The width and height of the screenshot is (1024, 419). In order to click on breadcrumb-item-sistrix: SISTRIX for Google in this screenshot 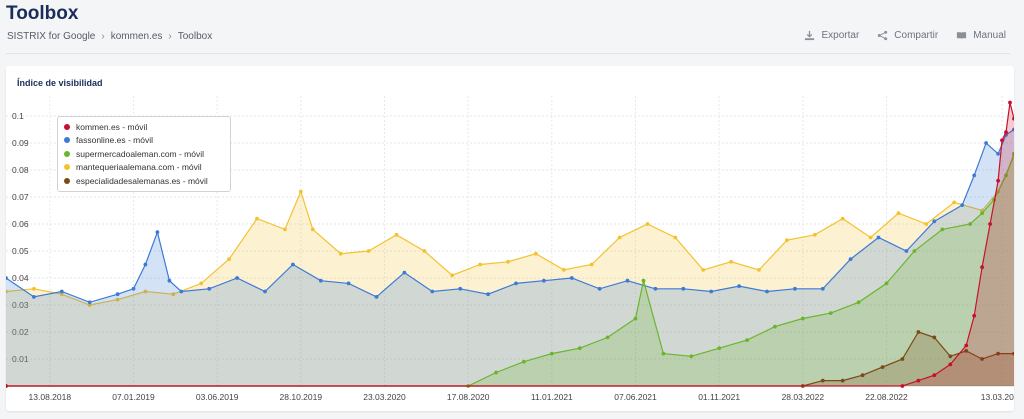, I will do `click(51, 36)`.